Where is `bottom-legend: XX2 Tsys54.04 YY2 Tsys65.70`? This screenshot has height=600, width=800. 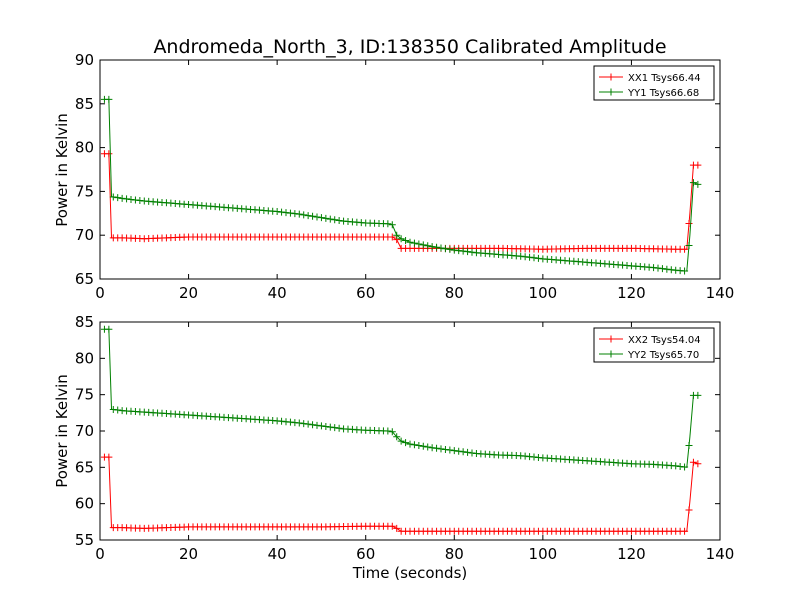
bottom-legend: XX2 Tsys54.04 YY2 Tsys65.70 is located at coordinates (654, 345).